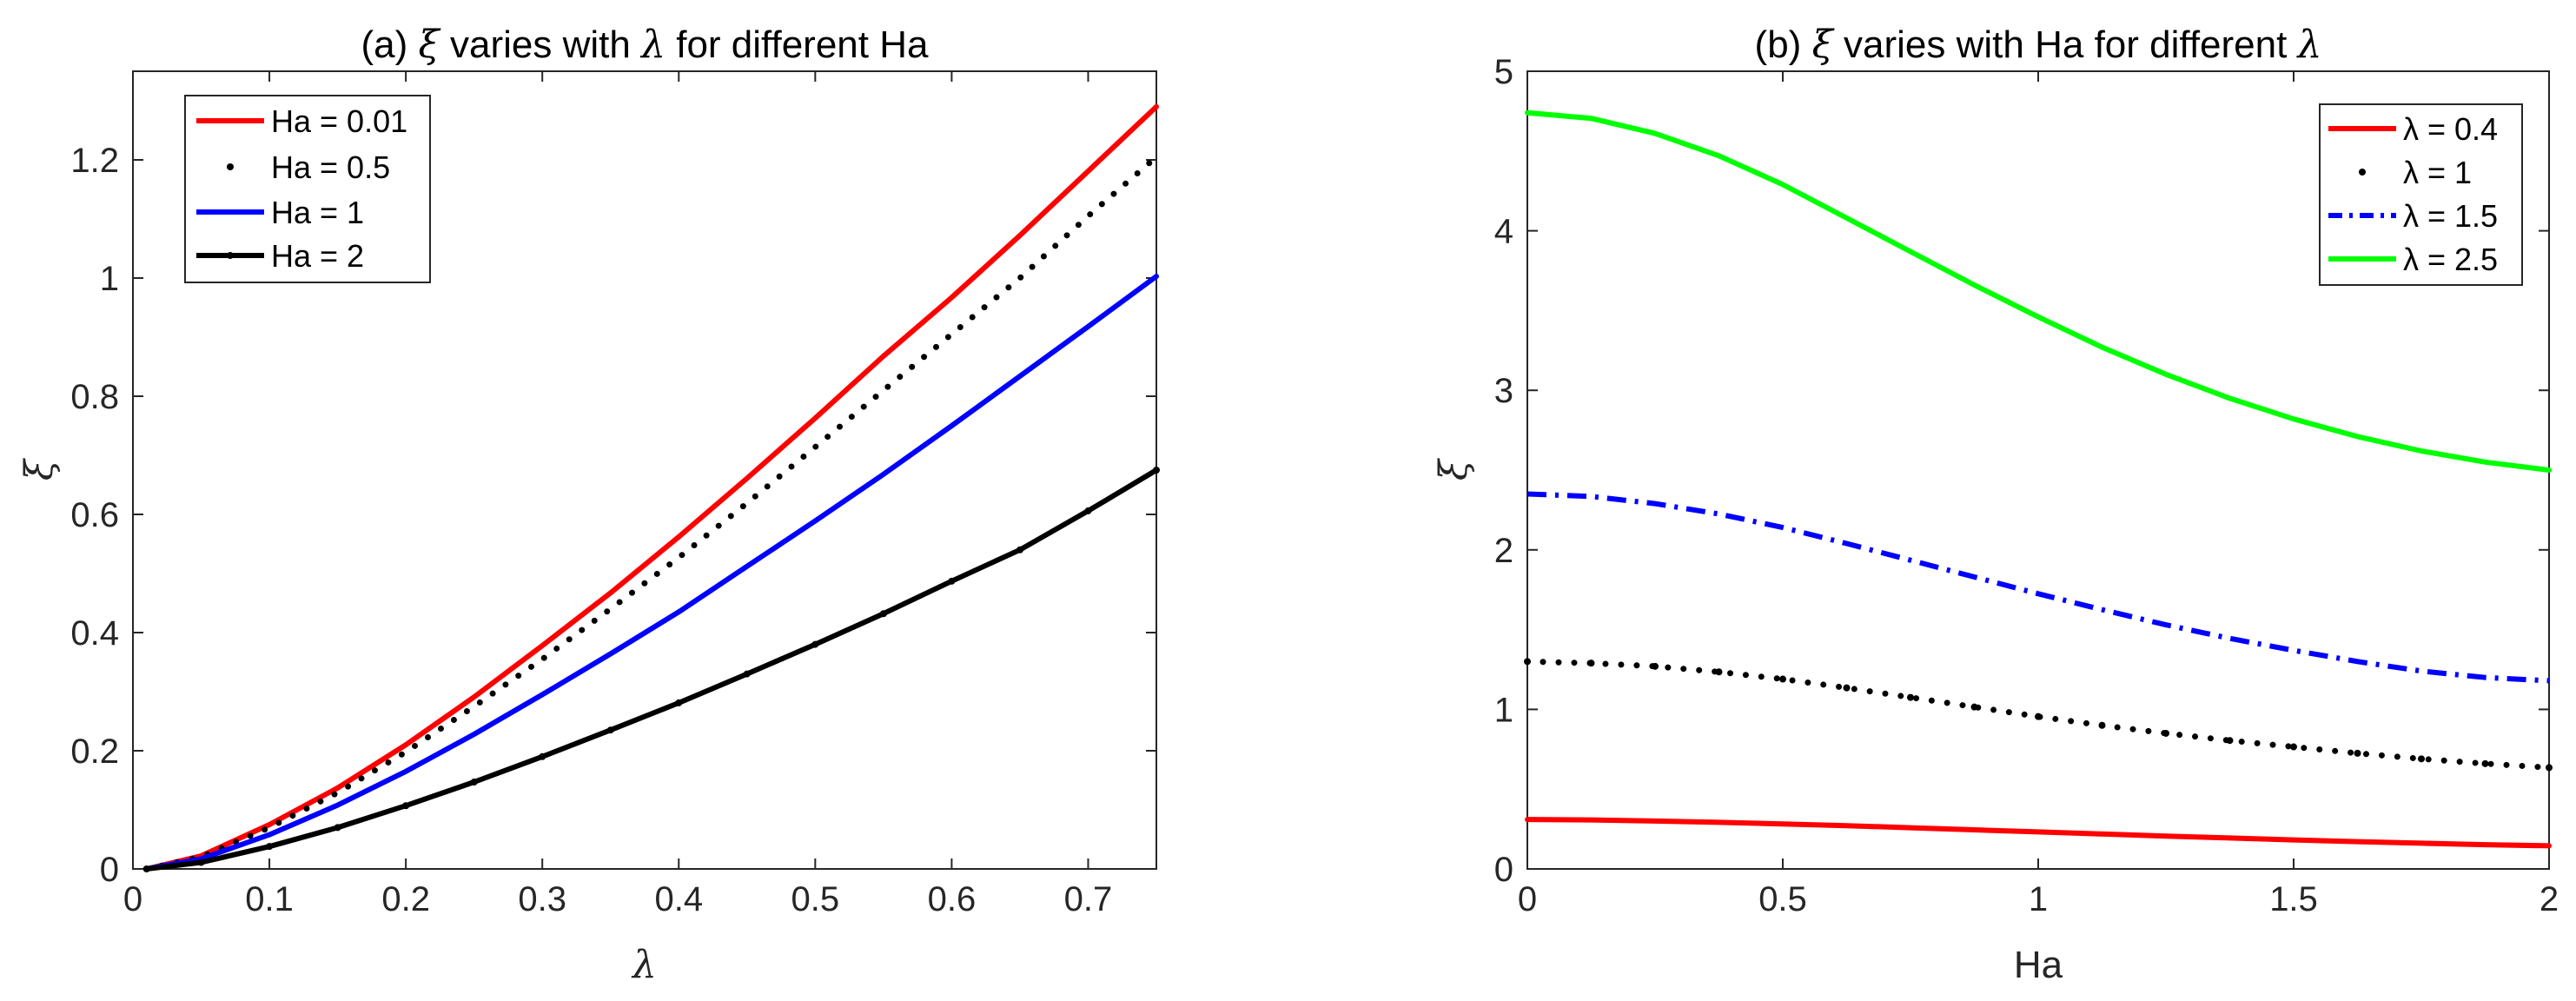 The image size is (2576, 1001). Describe the element at coordinates (1527, 899) in the screenshot. I see `chart-b-xtick-label: 0` at that location.